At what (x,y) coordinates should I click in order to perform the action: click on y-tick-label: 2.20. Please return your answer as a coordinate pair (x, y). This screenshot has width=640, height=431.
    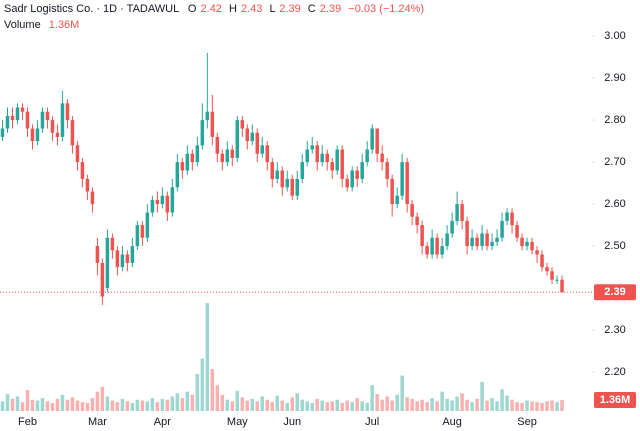
    Looking at the image, I should click on (614, 372).